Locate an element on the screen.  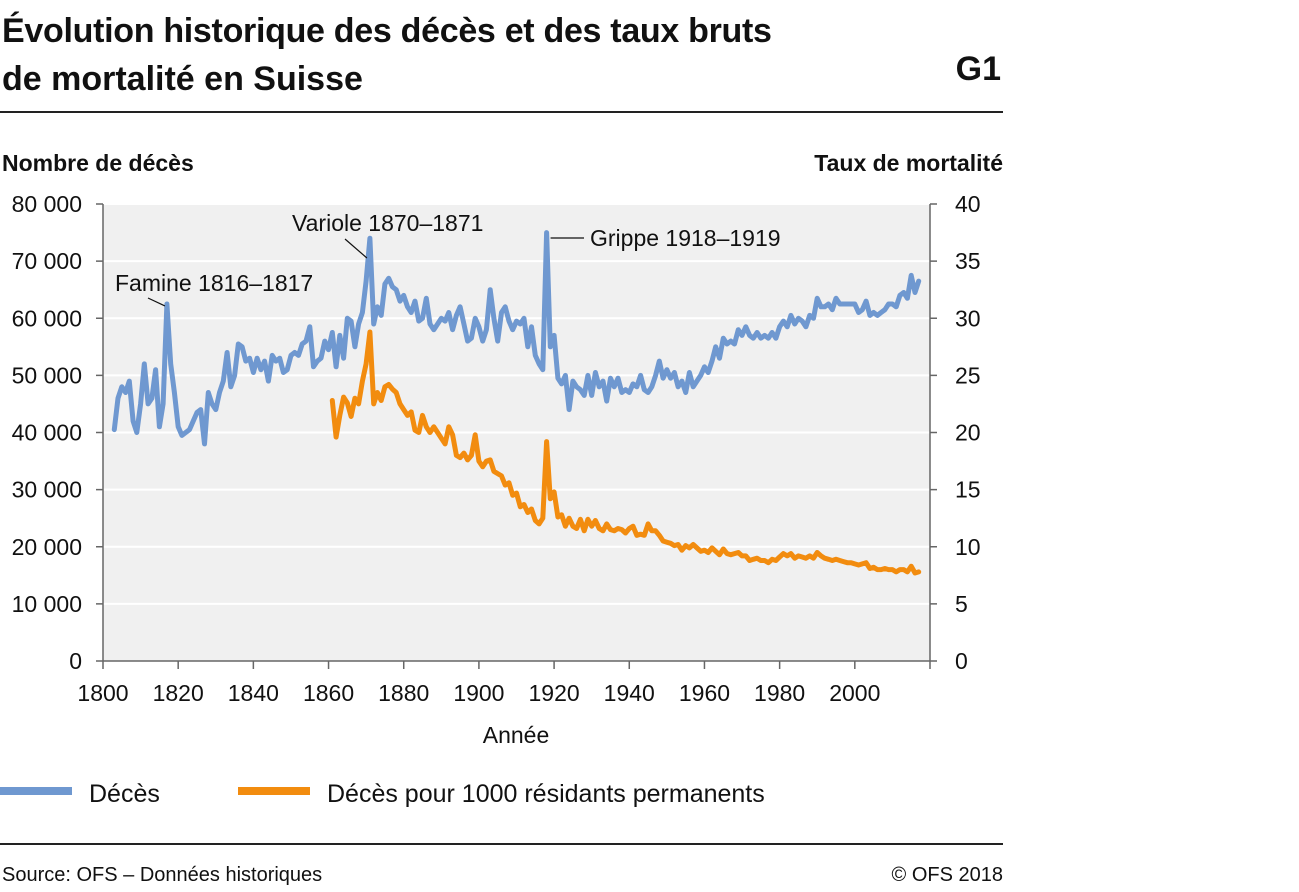
x-tick-label: 1900 is located at coordinates (478, 693).